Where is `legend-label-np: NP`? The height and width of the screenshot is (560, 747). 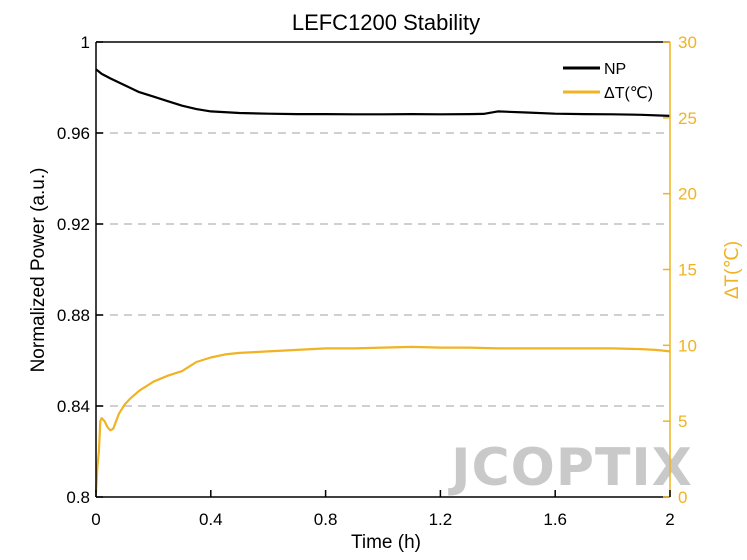 legend-label-np: NP is located at coordinates (615, 69).